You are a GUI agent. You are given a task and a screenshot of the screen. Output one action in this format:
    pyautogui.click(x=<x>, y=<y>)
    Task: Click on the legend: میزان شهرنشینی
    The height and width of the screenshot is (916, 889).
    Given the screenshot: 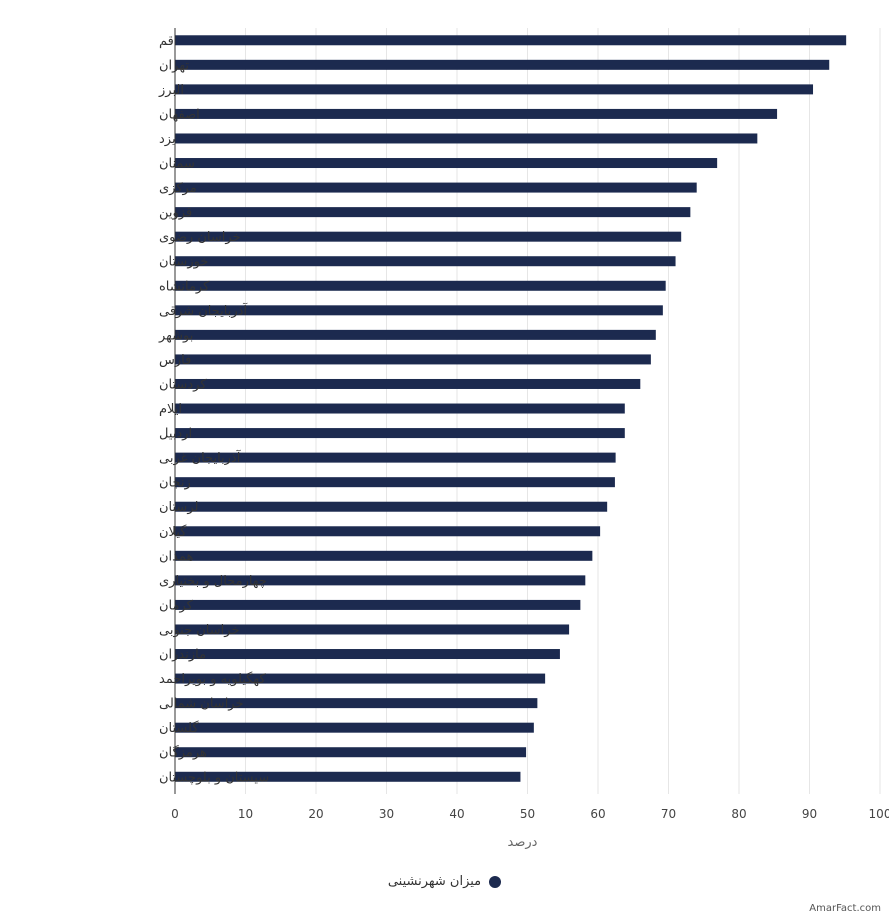 What is the action you would take?
    pyautogui.click(x=444, y=883)
    